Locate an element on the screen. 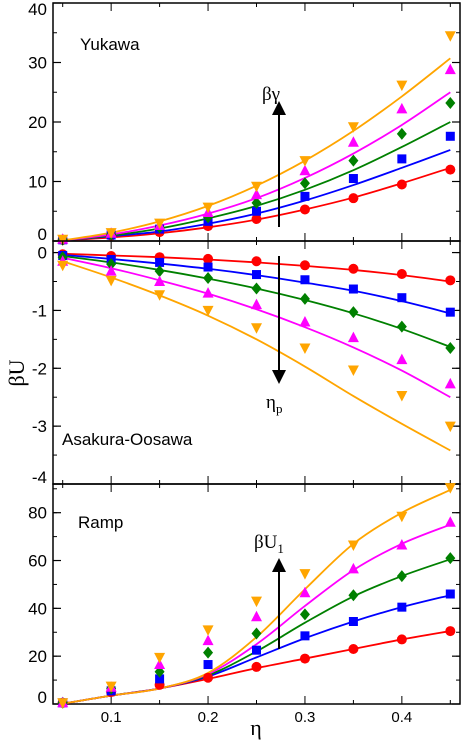 The image size is (463, 746). x-axis-label: η is located at coordinates (256, 727).